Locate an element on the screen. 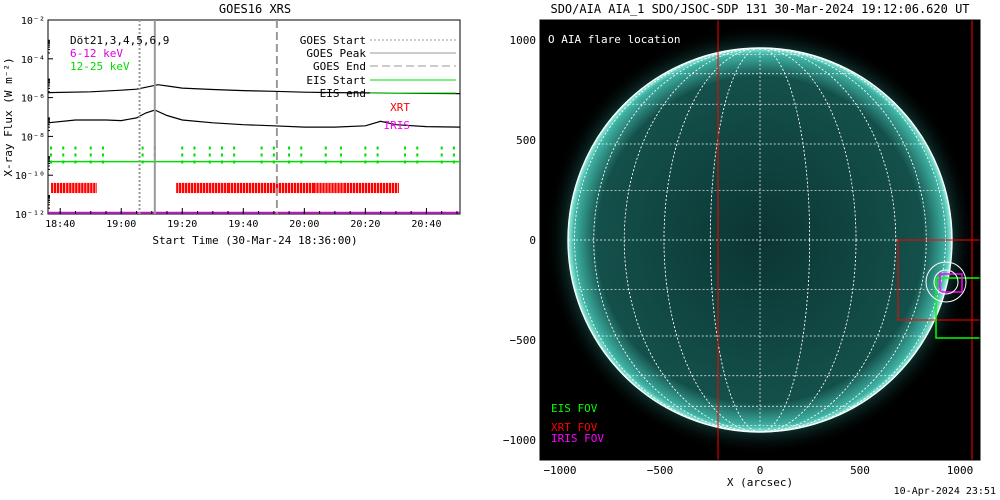 Image resolution: width=1000 pixels, height=500 pixels. goes-x-tick-label: 20:00 is located at coordinates (304, 224).